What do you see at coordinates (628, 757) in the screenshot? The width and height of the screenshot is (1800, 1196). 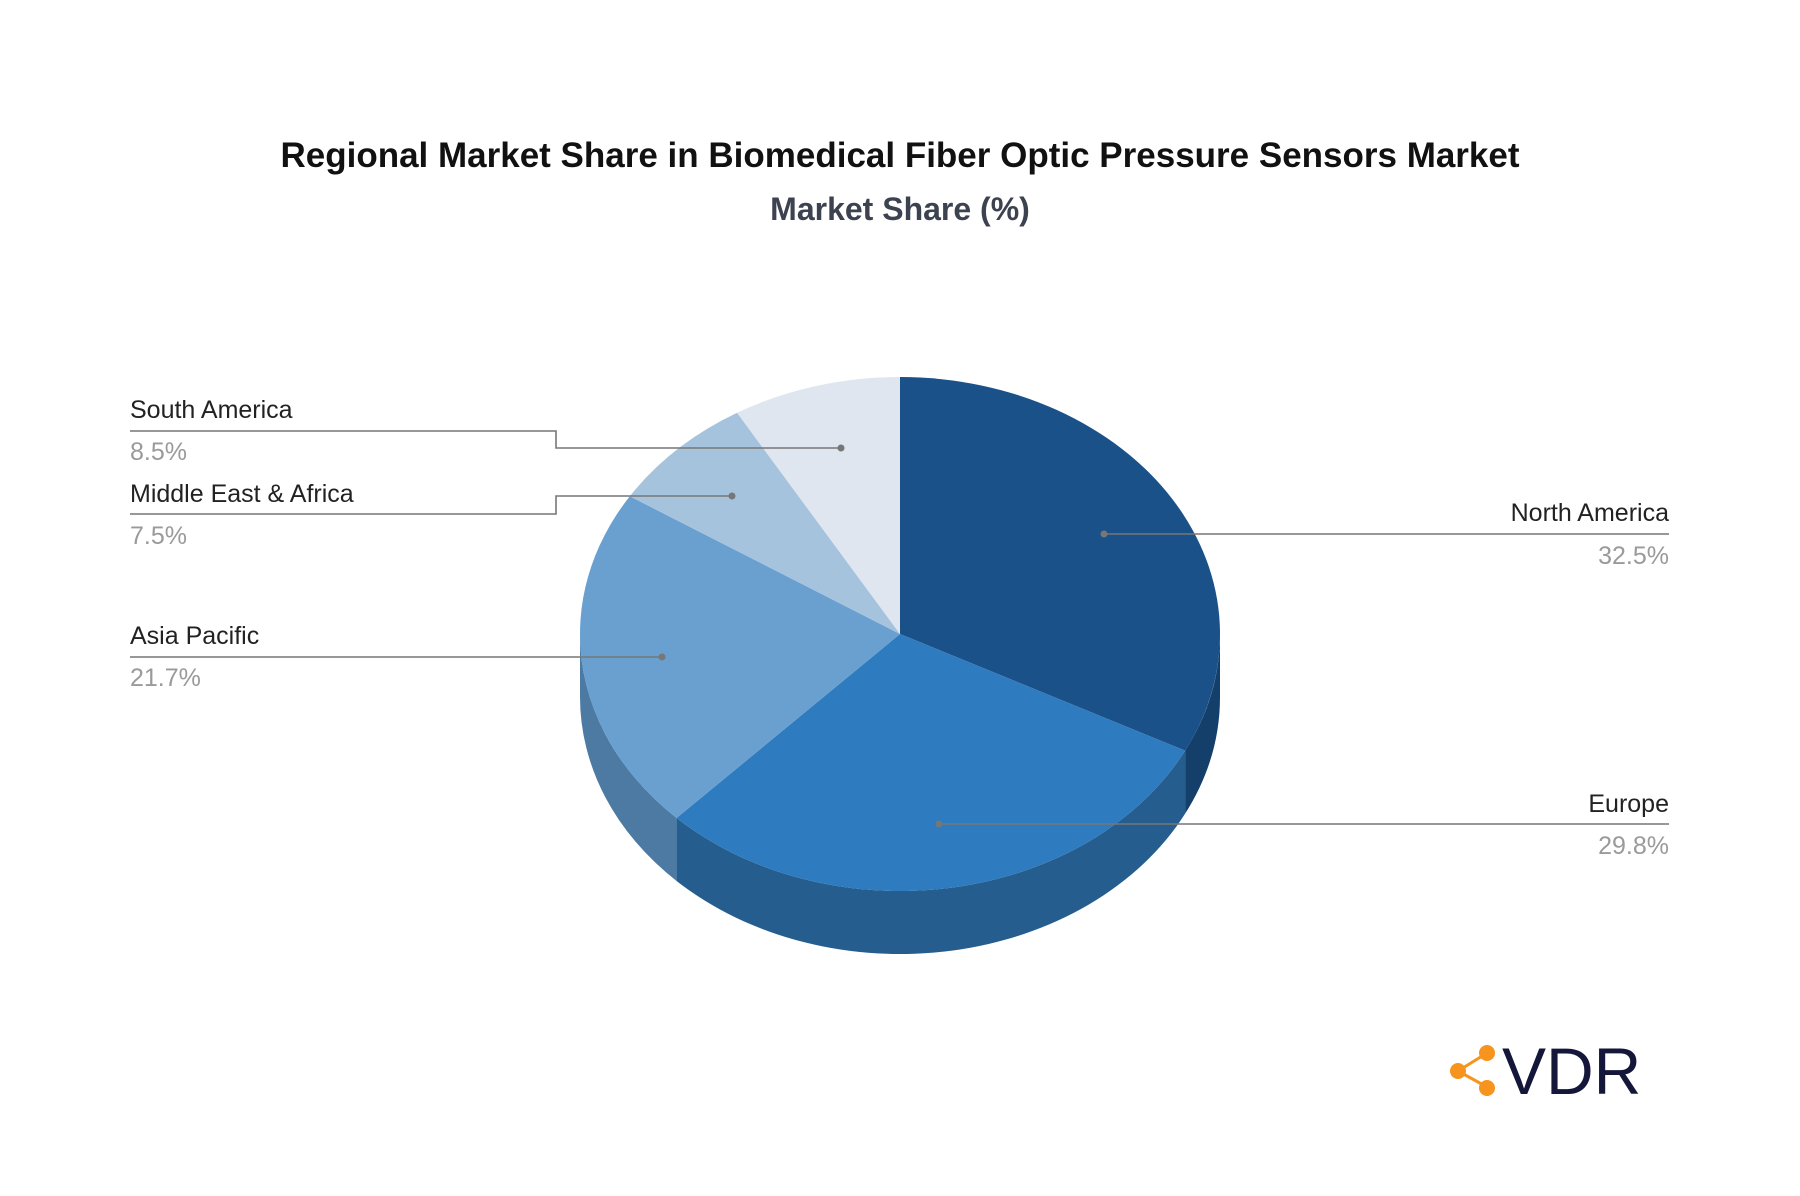 I see `pie-side-asia-pacific` at bounding box center [628, 757].